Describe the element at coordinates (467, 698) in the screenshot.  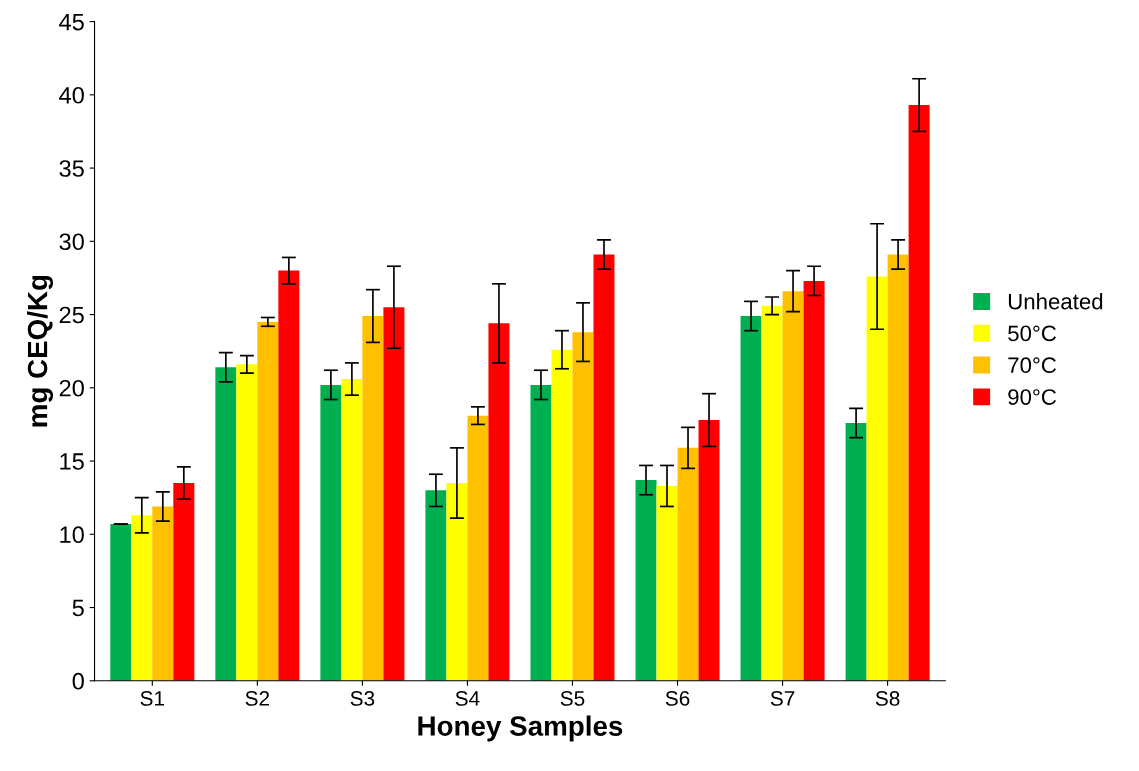
I see `x-tick-label: S4` at that location.